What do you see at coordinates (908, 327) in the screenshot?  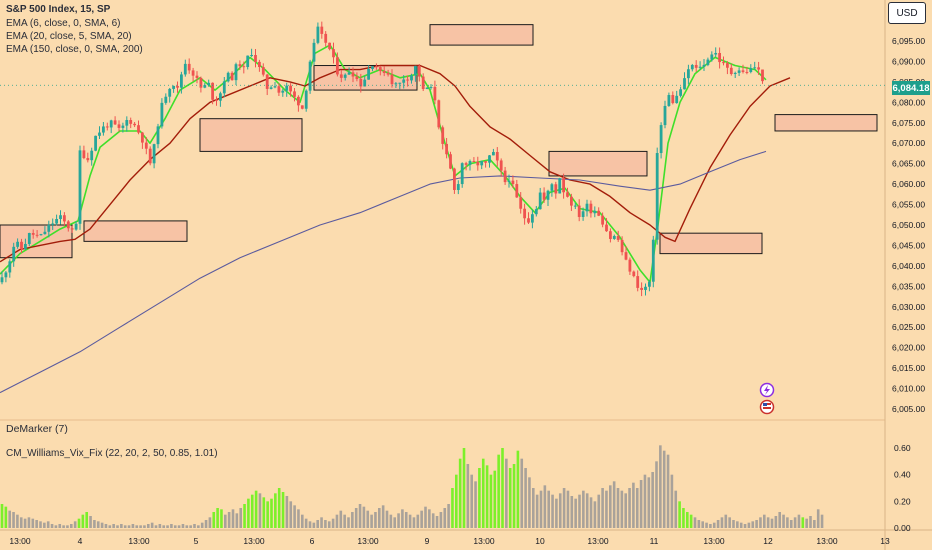 I see `y-tick-label: 6,025.00` at bounding box center [908, 327].